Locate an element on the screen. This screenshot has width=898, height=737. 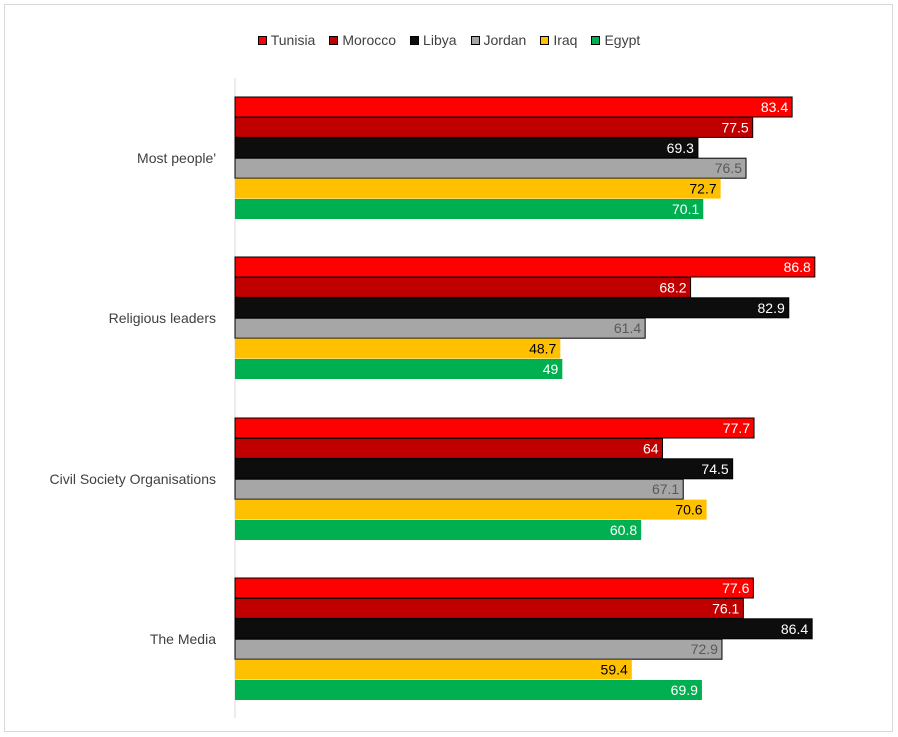
bar-egypt-most-people is located at coordinates (469, 209).